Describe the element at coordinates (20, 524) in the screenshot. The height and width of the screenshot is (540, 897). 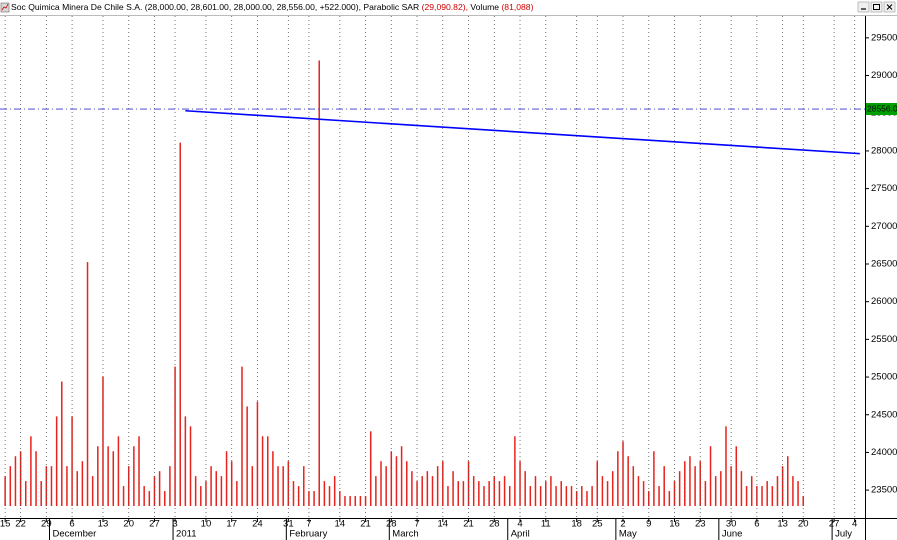
I see `x-tick-label: 22` at that location.